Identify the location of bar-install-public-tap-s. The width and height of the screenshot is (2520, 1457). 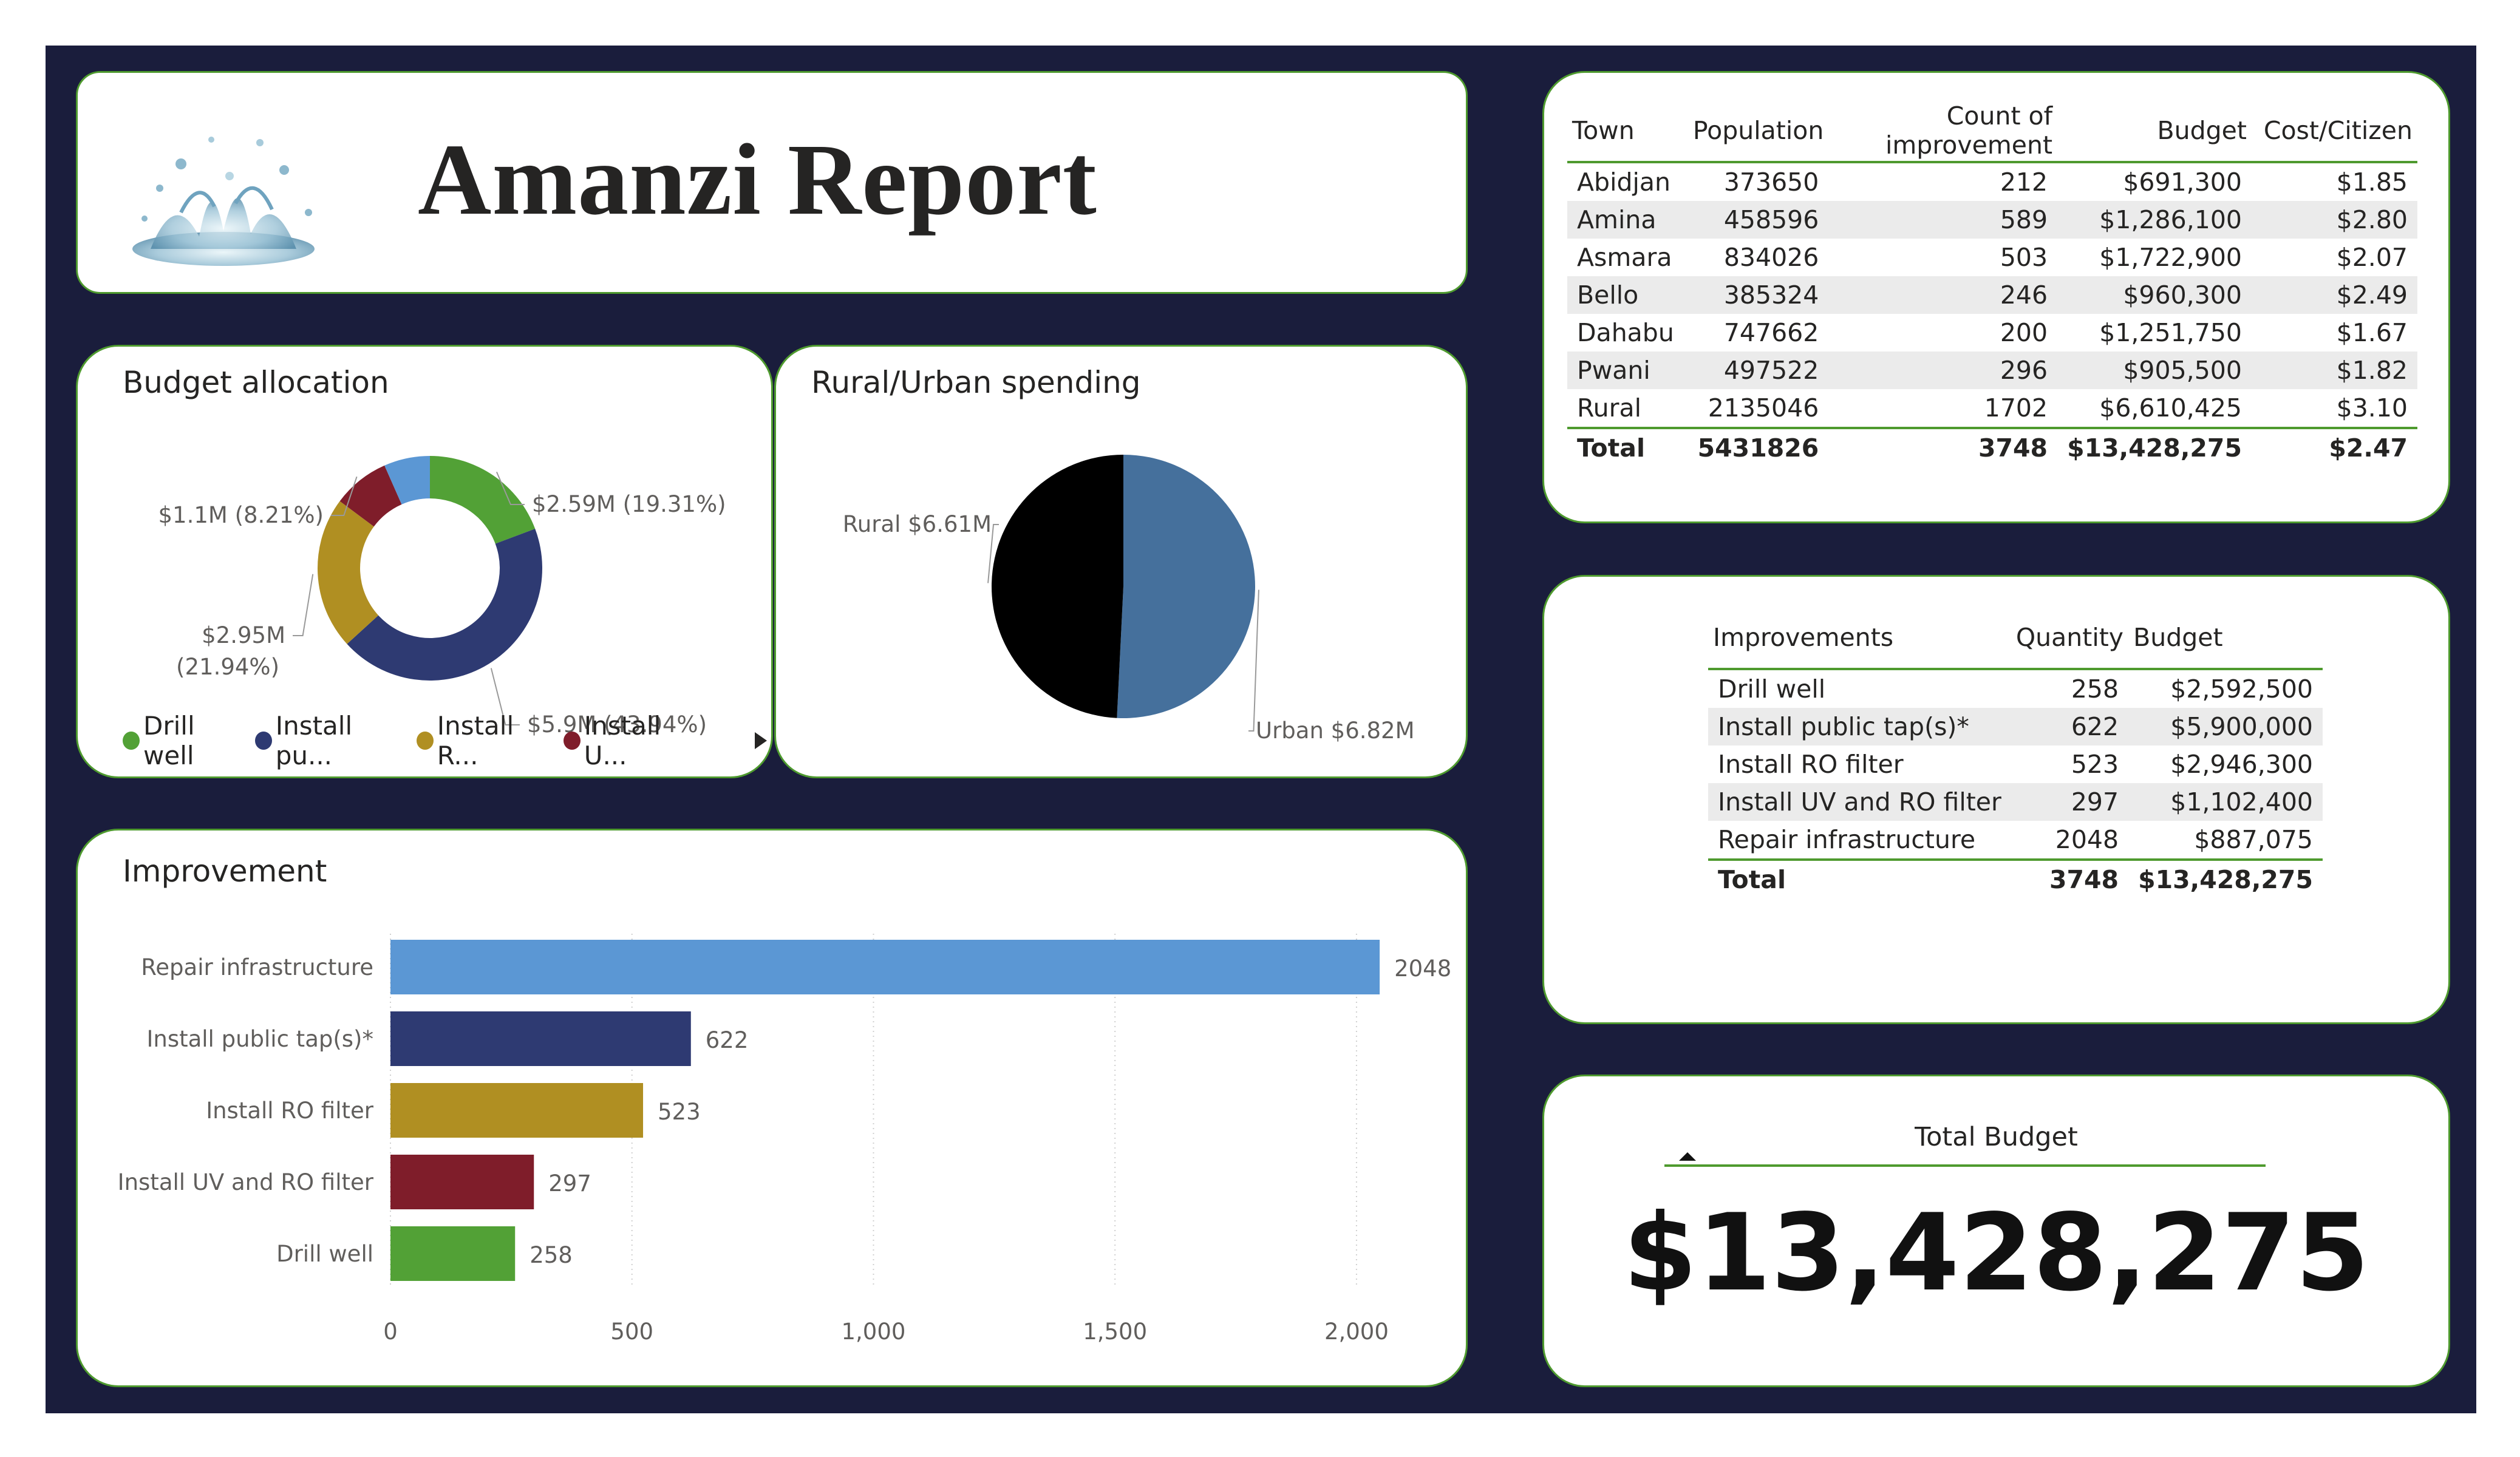
(540, 1038).